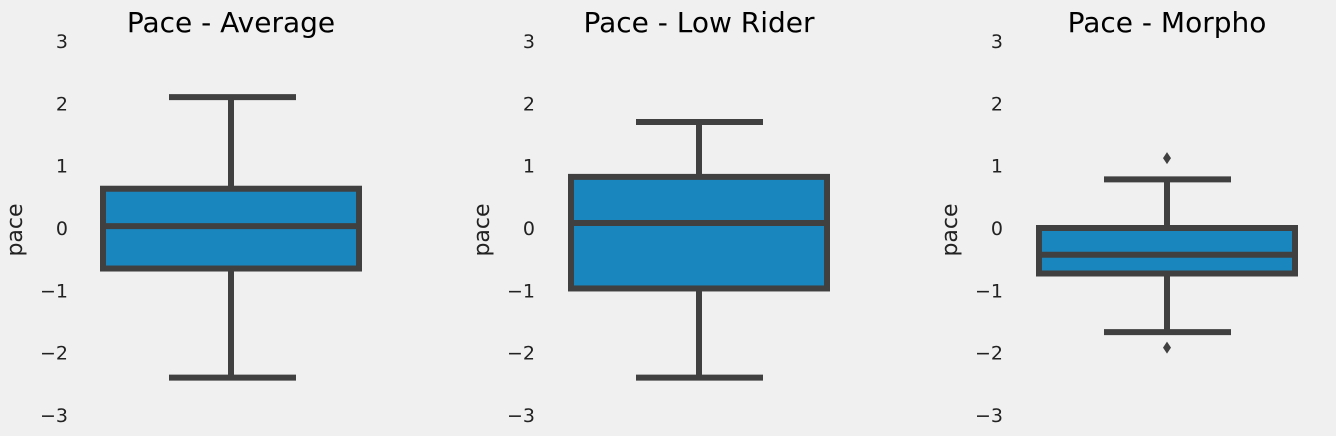  I want to click on chart-title: Pace - Average, so click(231, 22).